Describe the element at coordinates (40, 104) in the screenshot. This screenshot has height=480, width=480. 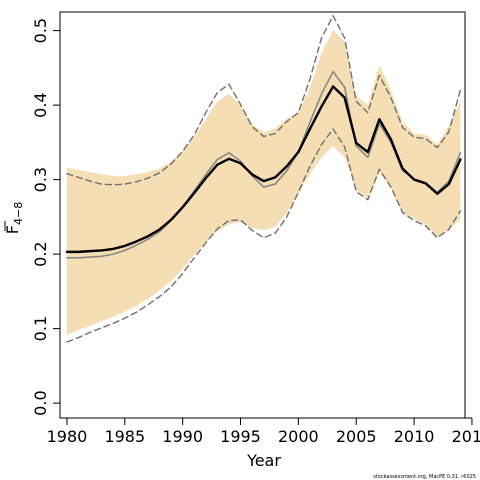
I see `y-tick-label: 0.4` at that location.